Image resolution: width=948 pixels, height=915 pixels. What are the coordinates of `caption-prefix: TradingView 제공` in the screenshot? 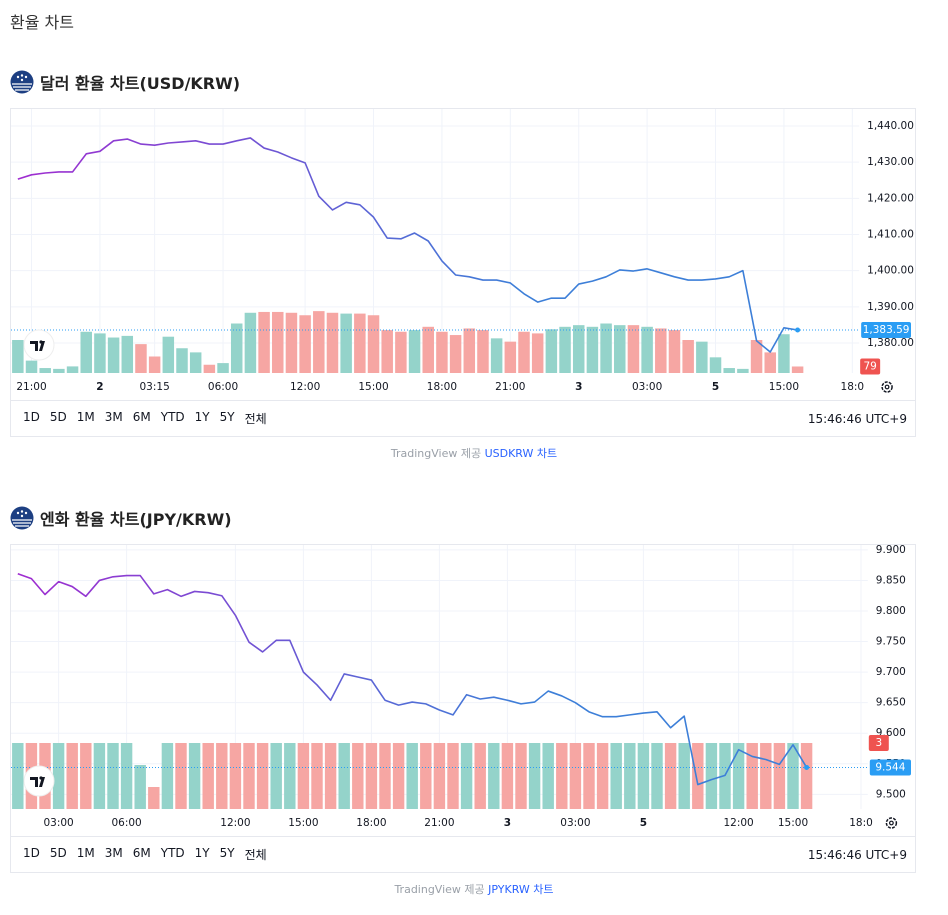 It's located at (439, 889).